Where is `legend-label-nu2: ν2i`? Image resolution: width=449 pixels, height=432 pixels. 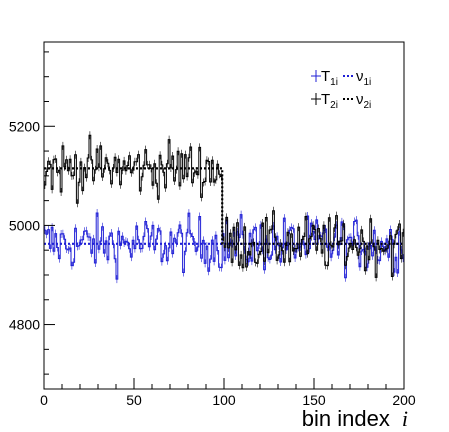
legend-label-nu2: ν2i is located at coordinates (363, 101).